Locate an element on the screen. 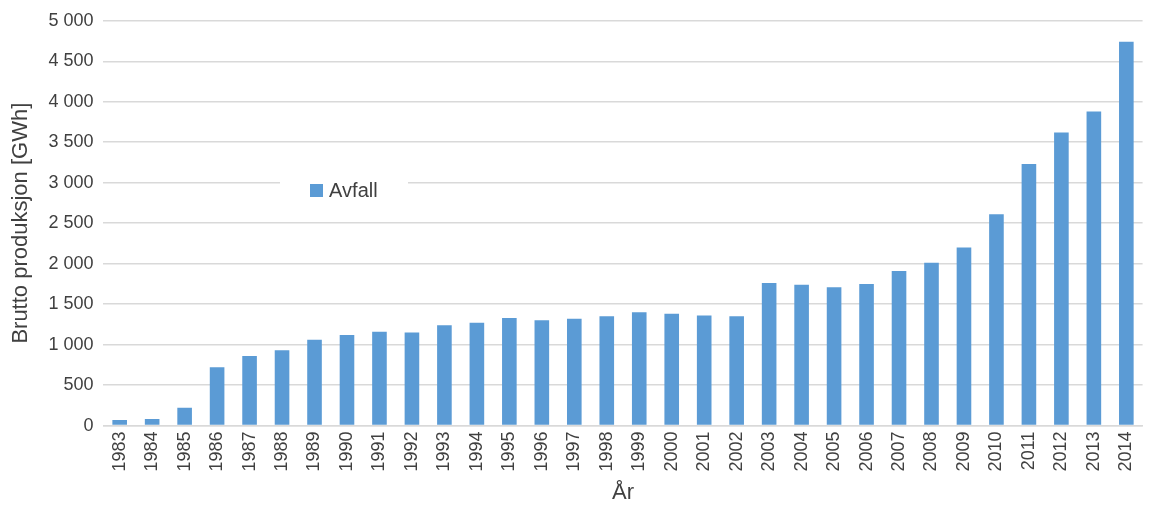 This screenshot has height=512, width=1154. x-tick-label: 1984 is located at coordinates (151, 451).